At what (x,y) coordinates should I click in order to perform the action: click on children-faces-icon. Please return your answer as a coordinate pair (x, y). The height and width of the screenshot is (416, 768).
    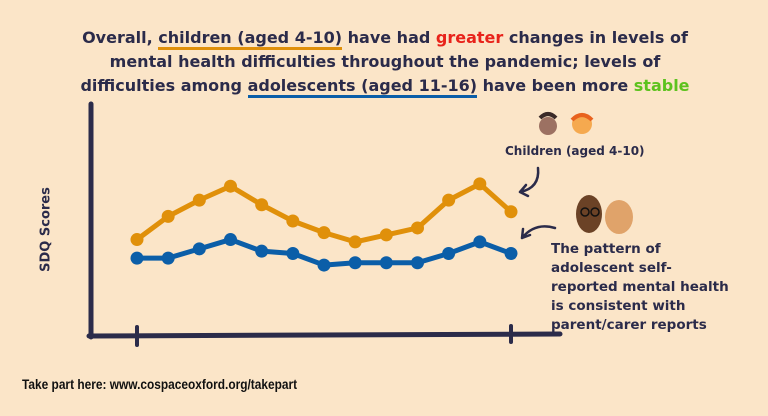
    Looking at the image, I should click on (566, 123).